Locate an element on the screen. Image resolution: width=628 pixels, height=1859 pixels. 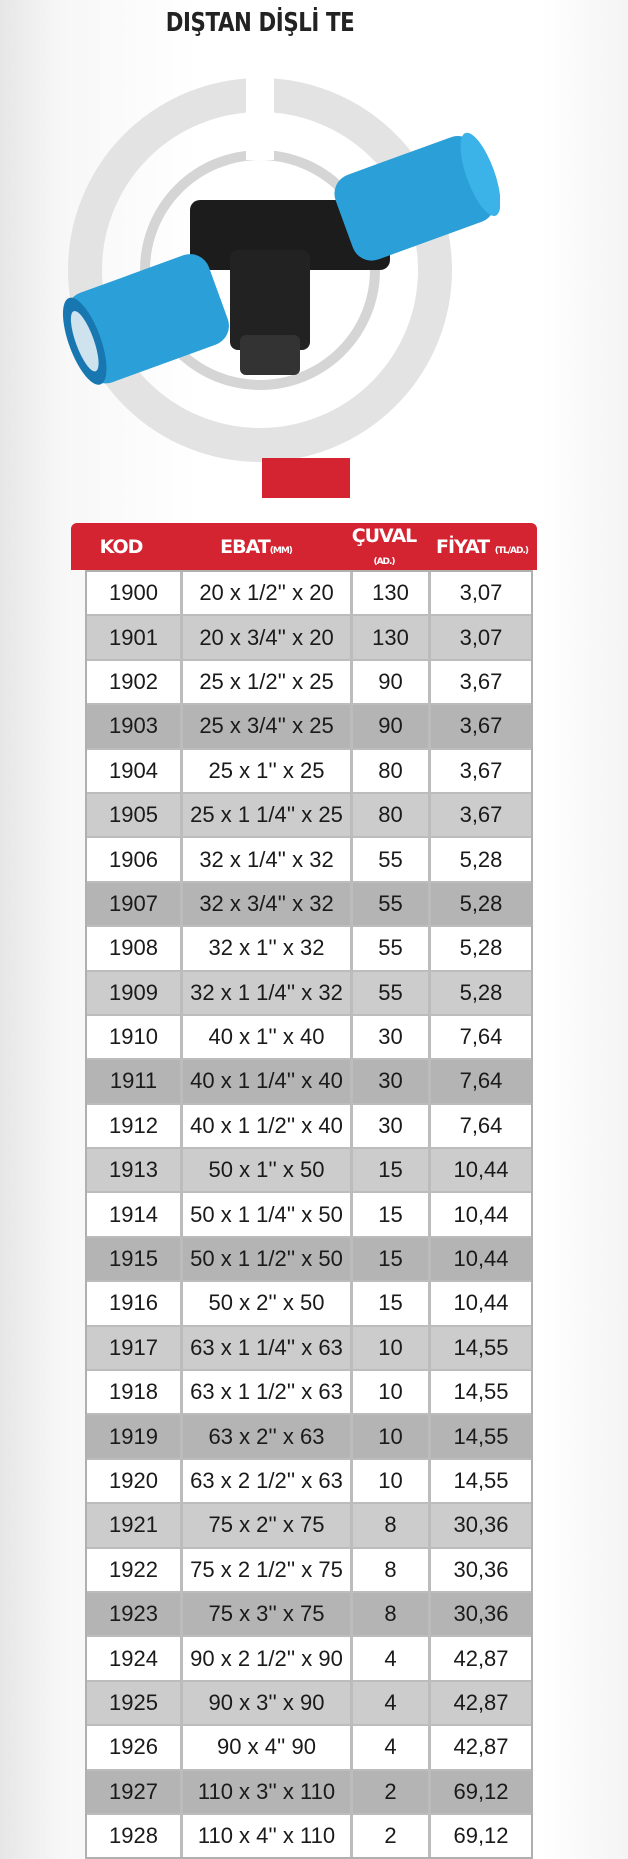
cell-ebat: 90 x 3'' x 90 is located at coordinates (268, 1703).